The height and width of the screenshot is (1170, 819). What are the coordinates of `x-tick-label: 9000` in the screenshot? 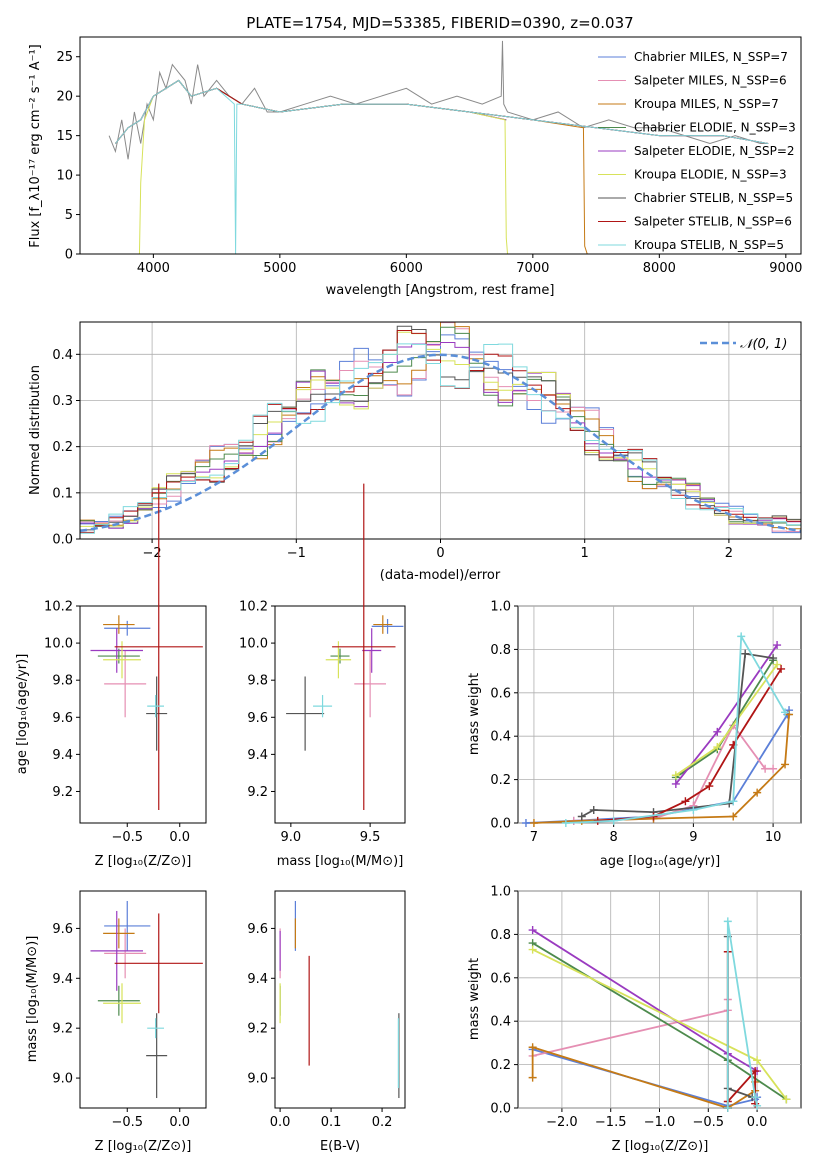 It's located at (785, 268).